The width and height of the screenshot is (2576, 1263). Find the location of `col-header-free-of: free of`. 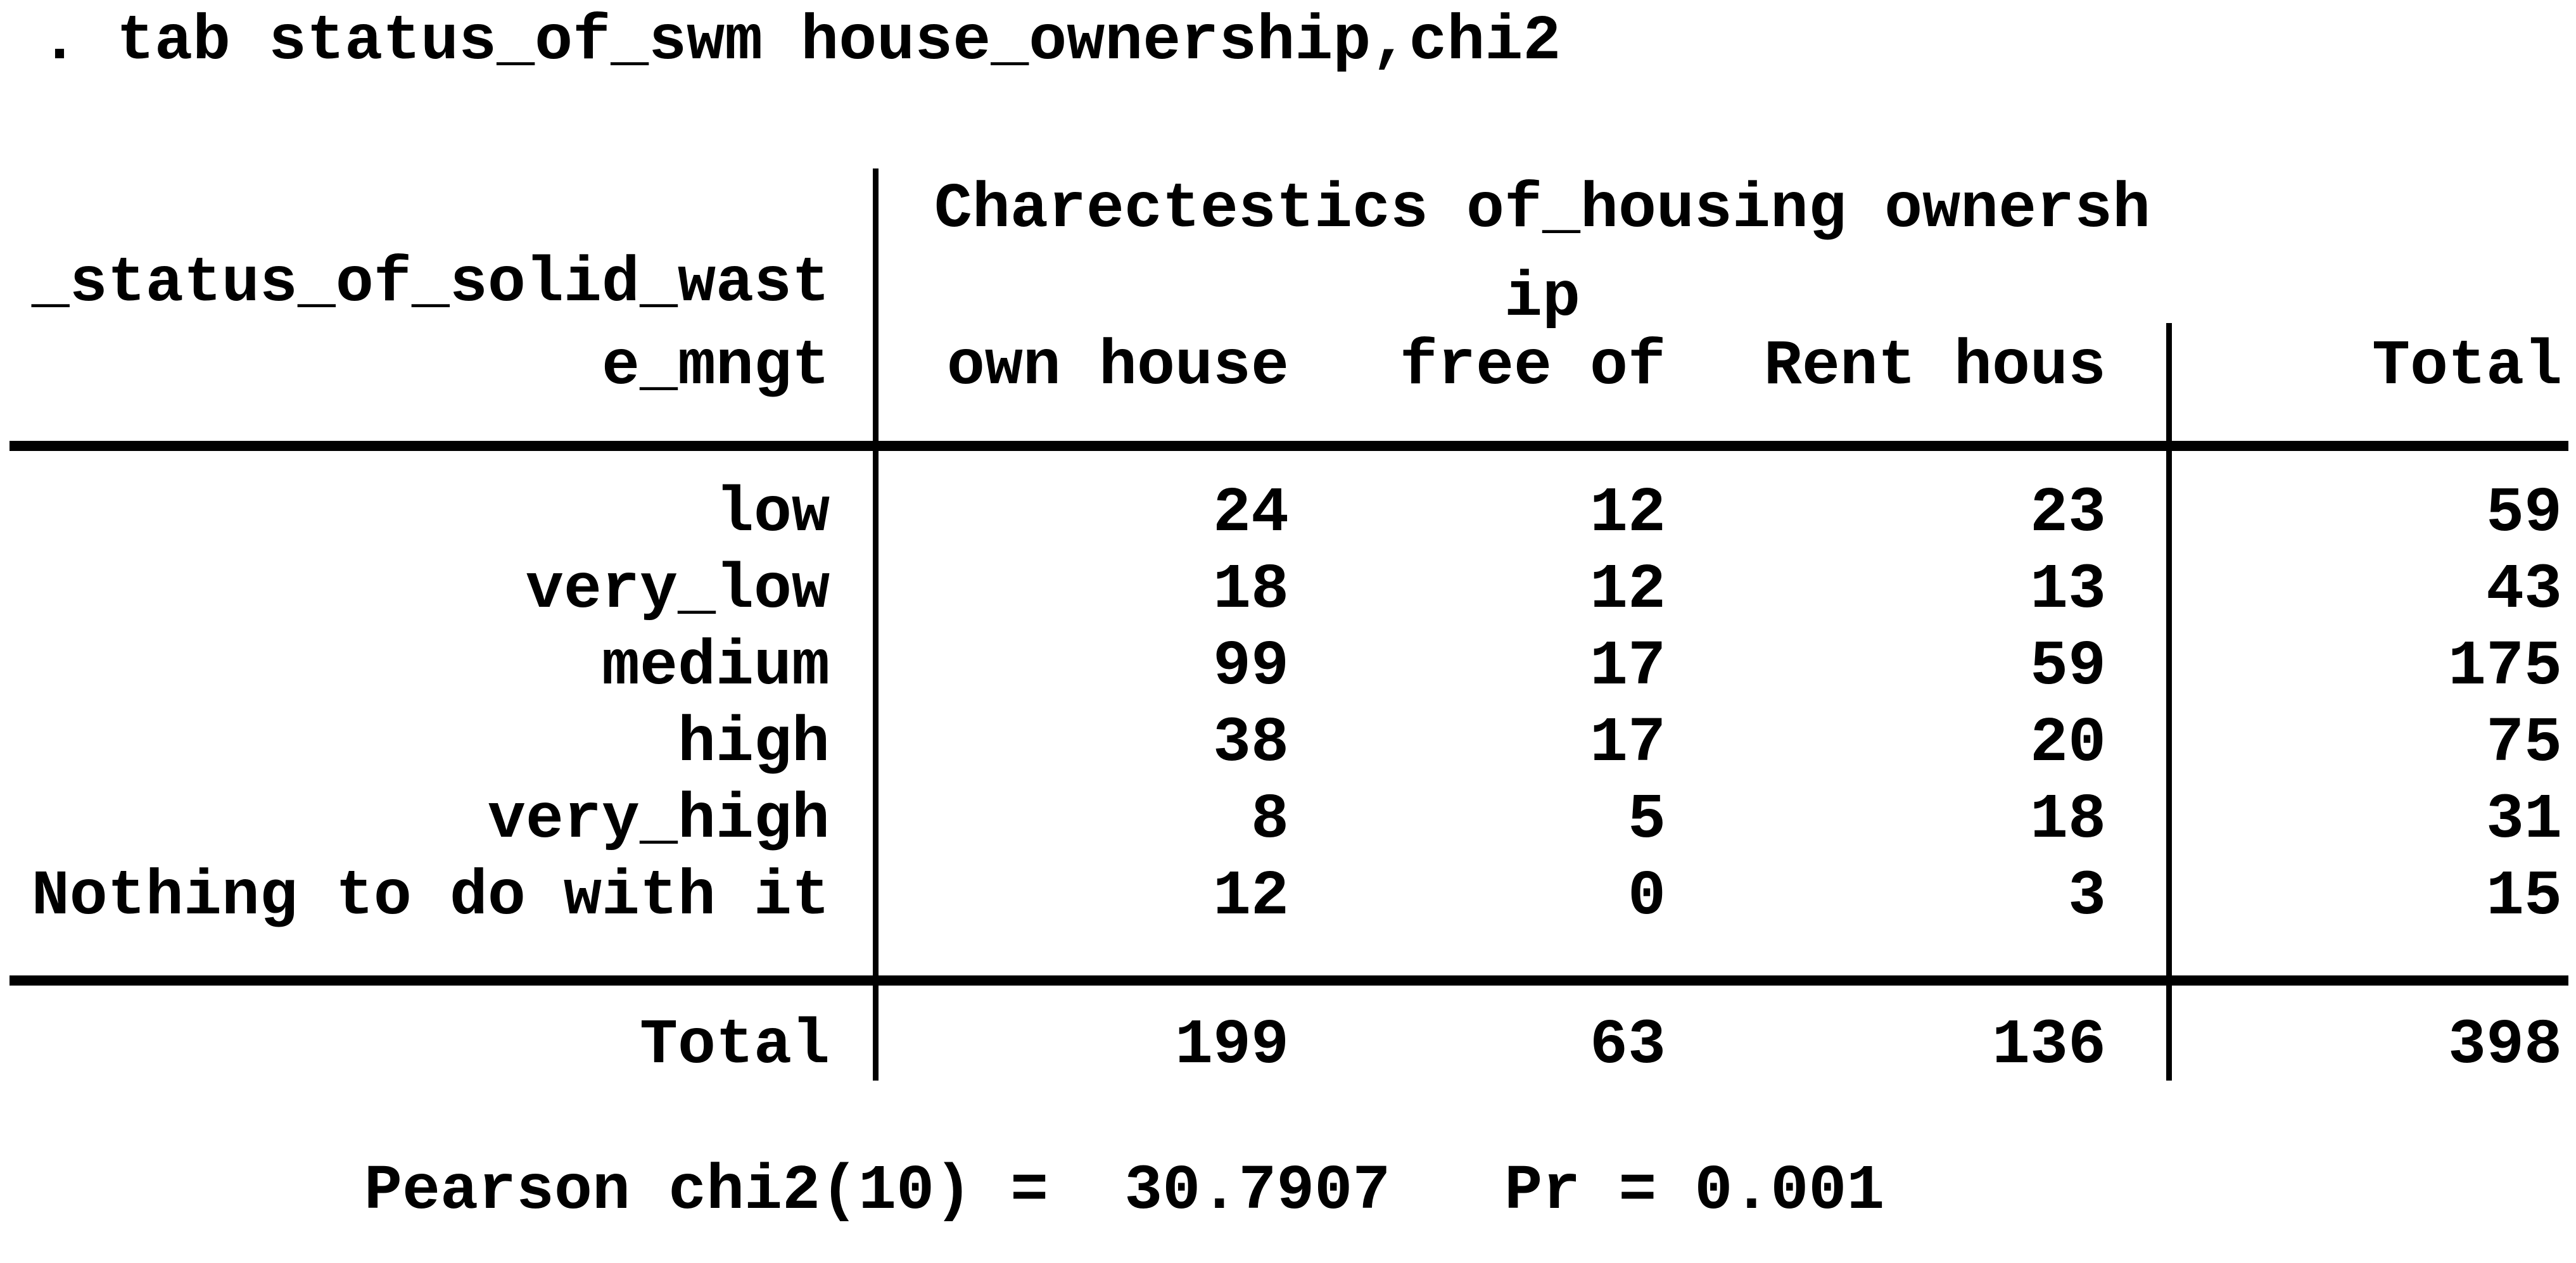

col-header-free-of: free of is located at coordinates (1532, 367).